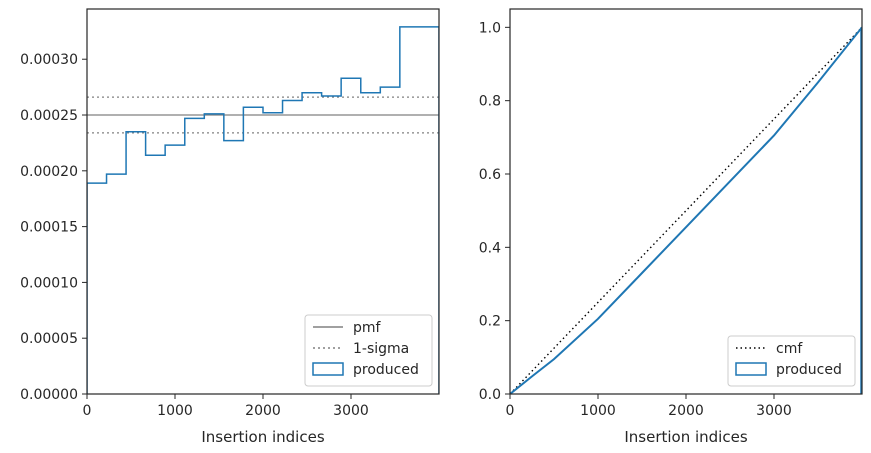  Describe the element at coordinates (49, 283) in the screenshot. I see `chart-1-ytick-label: 0.00010` at that location.